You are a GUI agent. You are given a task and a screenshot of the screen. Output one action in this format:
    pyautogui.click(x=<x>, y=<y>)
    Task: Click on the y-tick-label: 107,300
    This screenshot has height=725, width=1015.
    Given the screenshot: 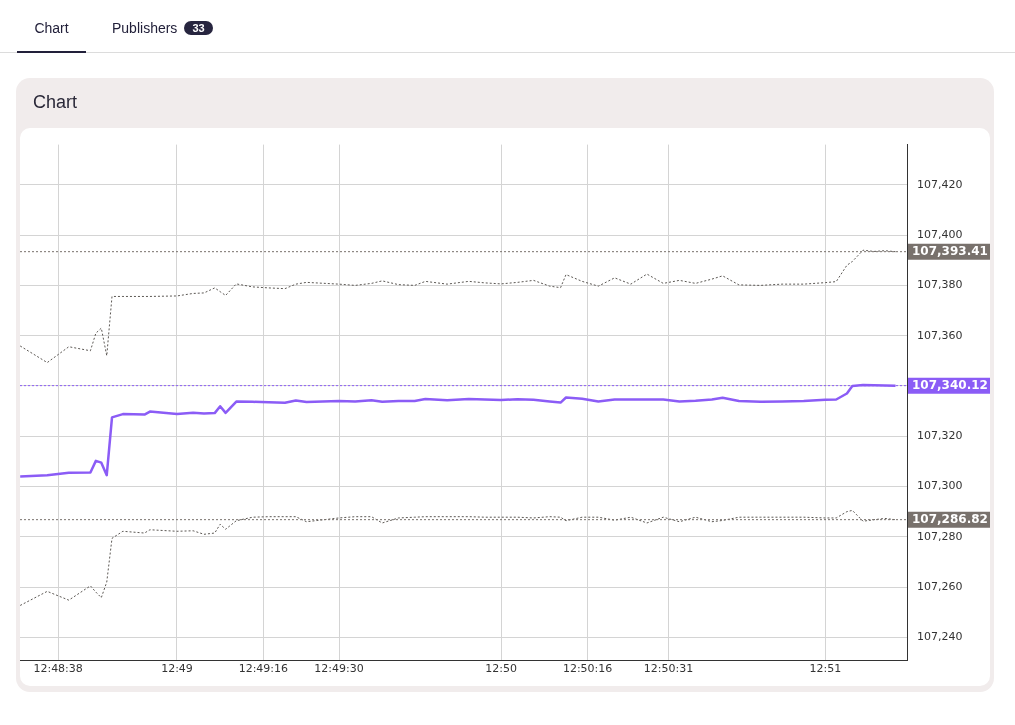 What is the action you would take?
    pyautogui.click(x=940, y=486)
    